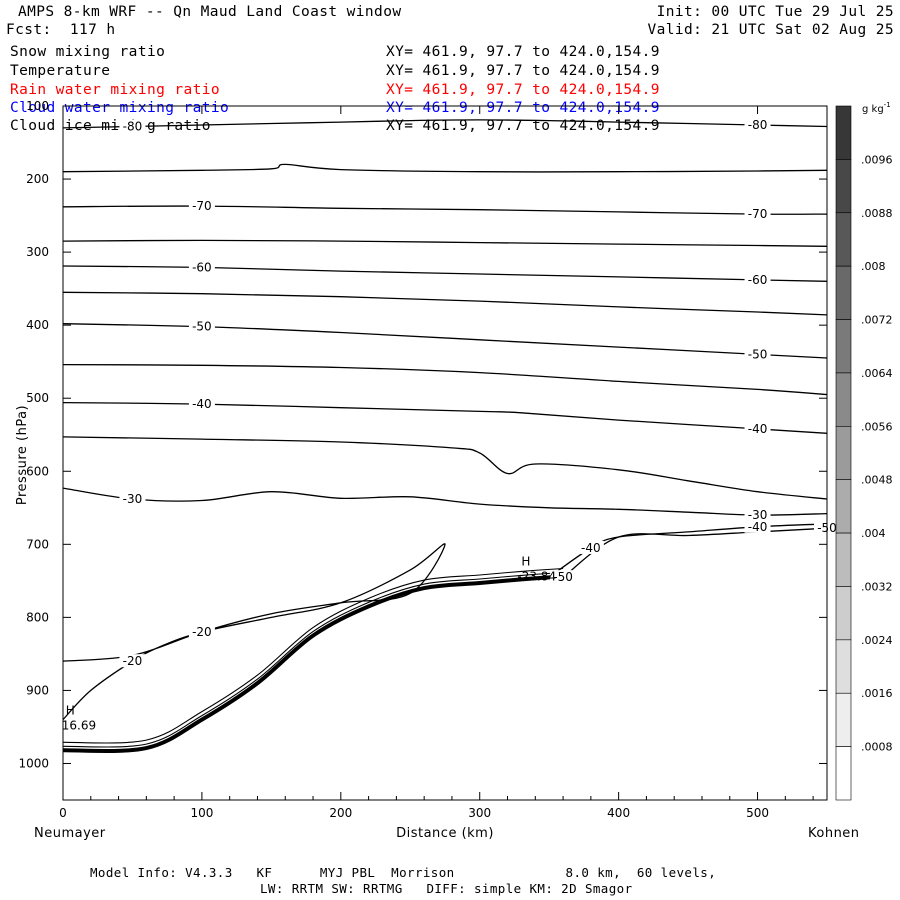 This screenshot has width=900, height=900. Describe the element at coordinates (37, 544) in the screenshot. I see `y-tick-label: 700` at that location.